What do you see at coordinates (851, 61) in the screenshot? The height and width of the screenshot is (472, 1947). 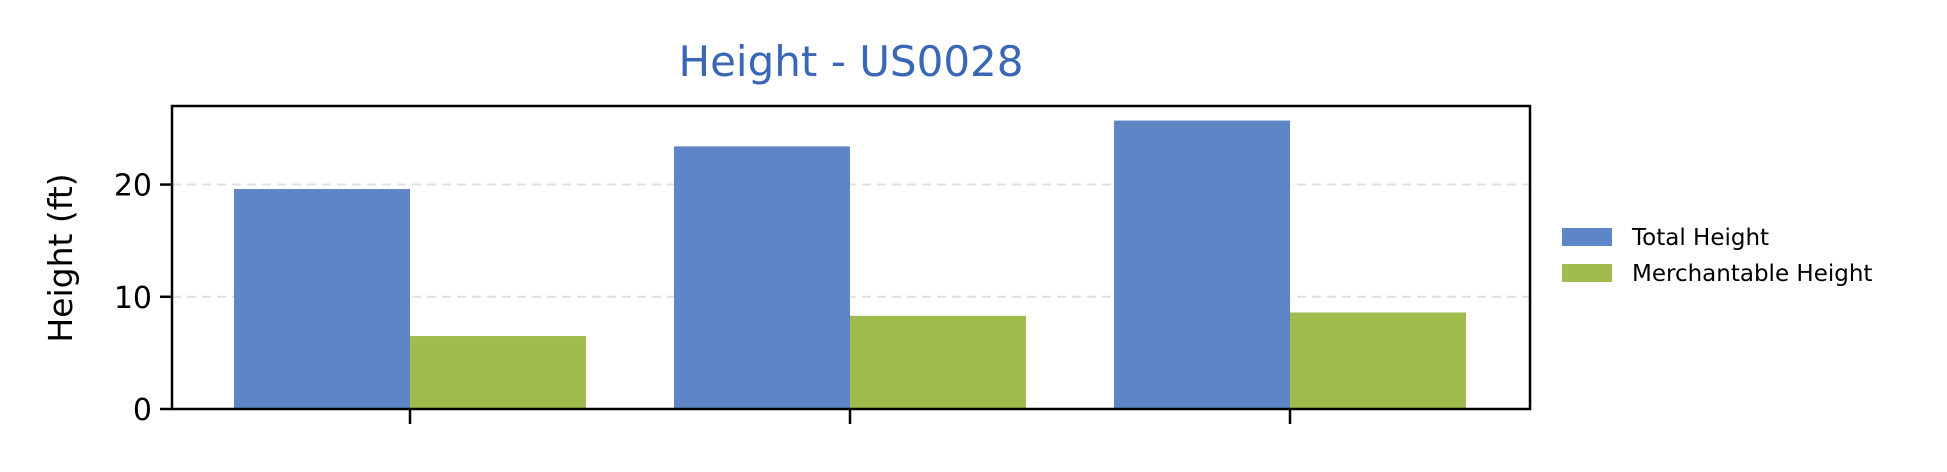 I see `chart-title: Height - US0028` at bounding box center [851, 61].